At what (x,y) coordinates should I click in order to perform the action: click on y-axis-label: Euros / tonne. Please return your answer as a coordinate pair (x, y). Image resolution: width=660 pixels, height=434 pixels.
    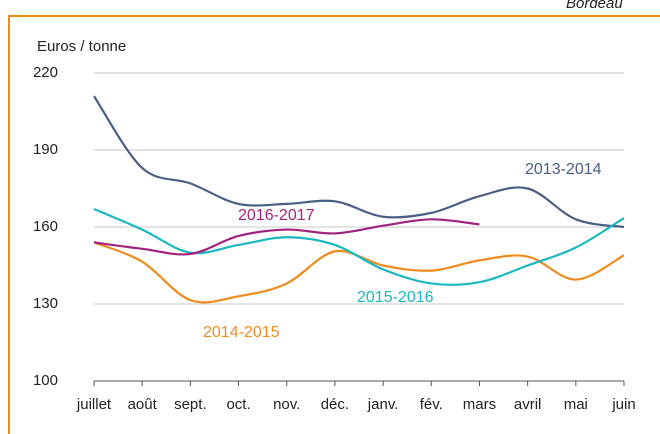
    Looking at the image, I should click on (81, 46).